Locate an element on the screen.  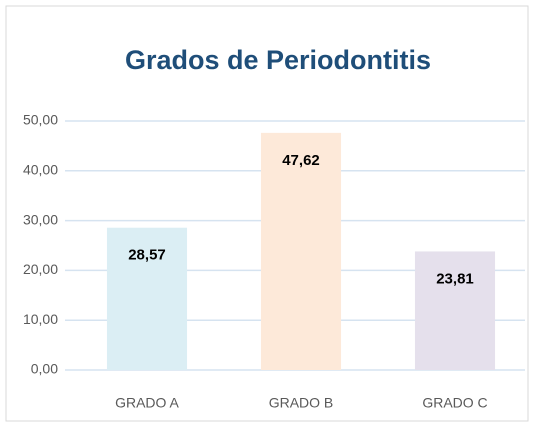
y-tick-label: 40,00 is located at coordinates (40, 170).